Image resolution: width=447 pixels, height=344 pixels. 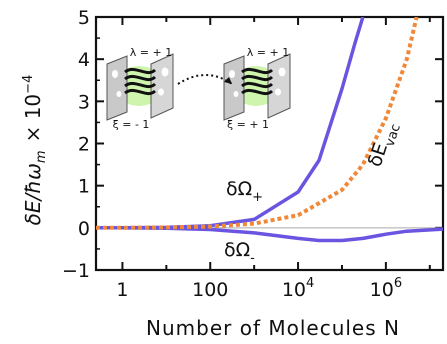 I want to click on y-tick-label-2: 1, so click(x=84, y=187).